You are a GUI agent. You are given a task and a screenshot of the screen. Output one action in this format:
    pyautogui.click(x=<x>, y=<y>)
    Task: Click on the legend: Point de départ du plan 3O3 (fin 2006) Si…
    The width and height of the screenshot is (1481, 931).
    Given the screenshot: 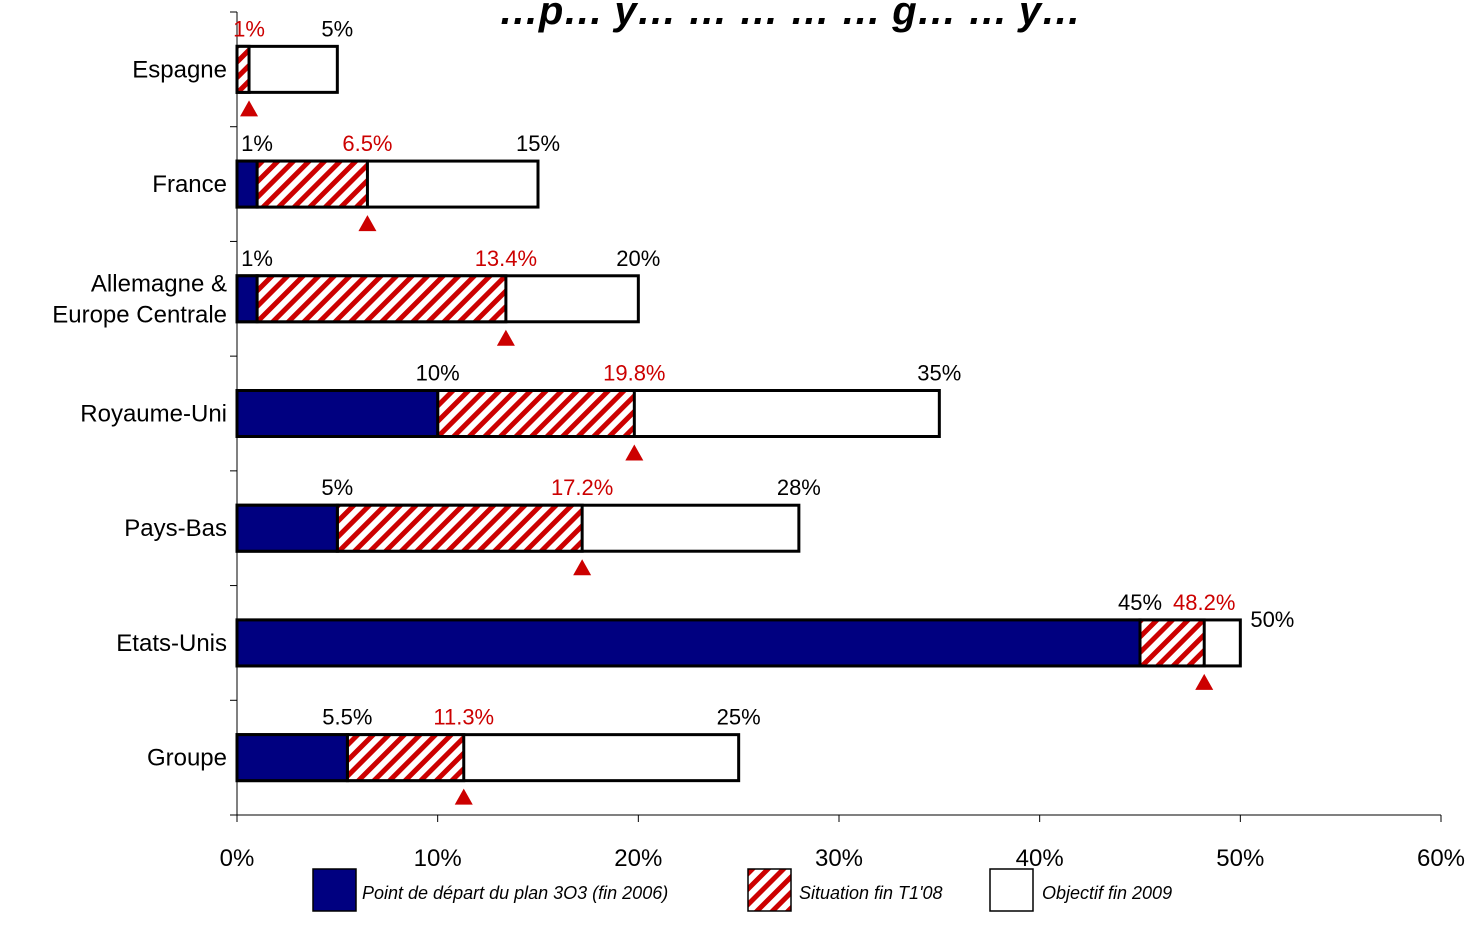 What is the action you would take?
    pyautogui.click(x=742, y=890)
    